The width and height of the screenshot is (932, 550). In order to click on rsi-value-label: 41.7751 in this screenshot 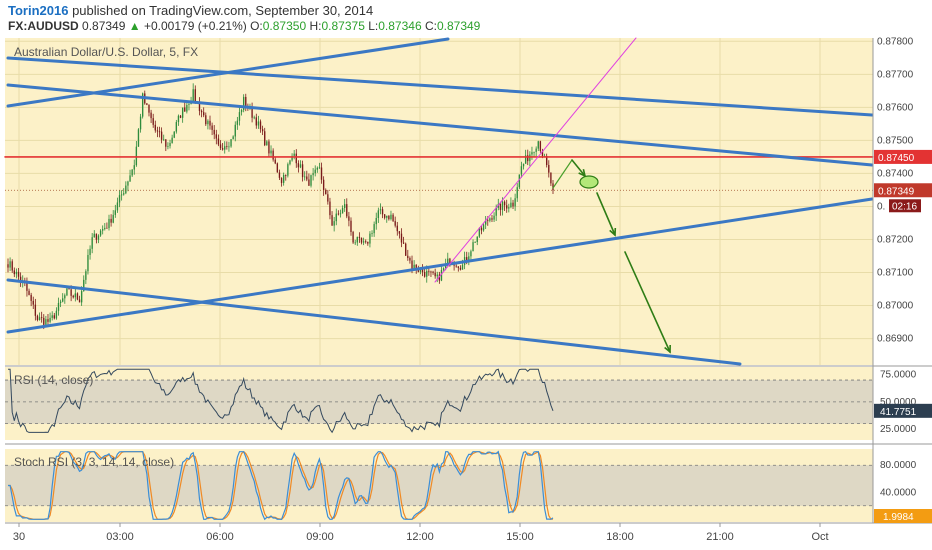, I will do `click(898, 412)`.